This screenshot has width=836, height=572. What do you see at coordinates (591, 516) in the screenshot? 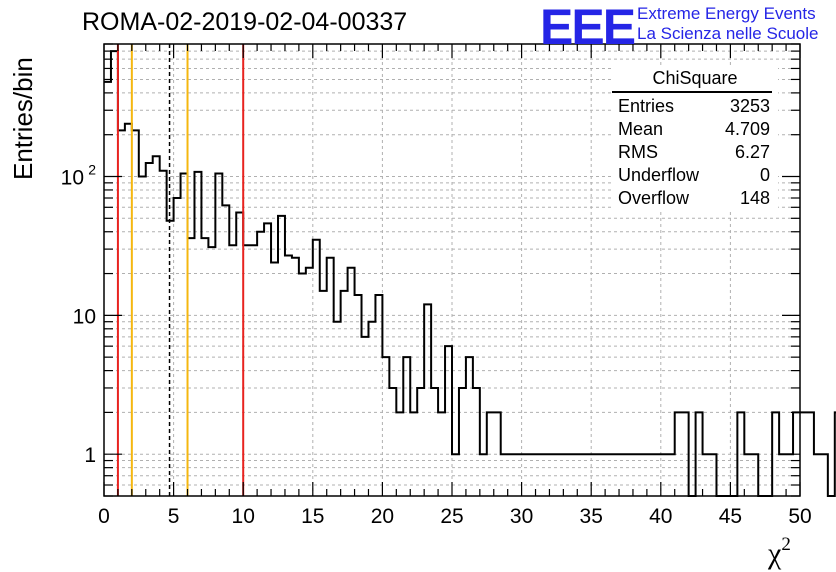
I see `x-tick-label: 35` at bounding box center [591, 516].